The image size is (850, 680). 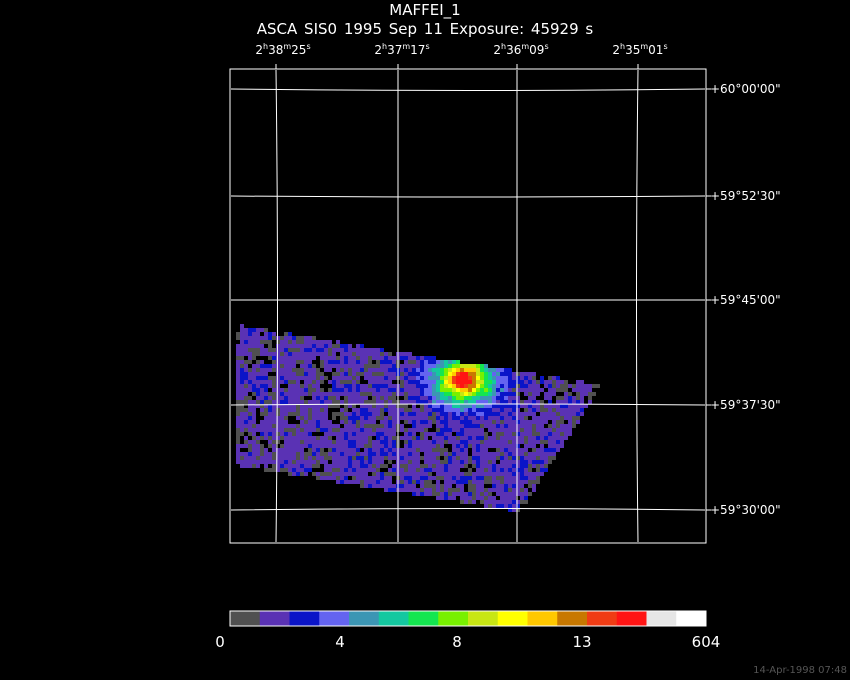 I want to click on image-title: MAFFEI_1, so click(x=425, y=10).